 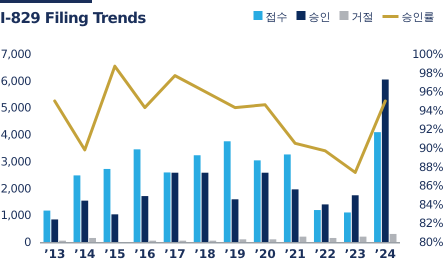 What do you see at coordinates (16, 135) in the screenshot?
I see `y-tick-label: 4,000` at bounding box center [16, 135].